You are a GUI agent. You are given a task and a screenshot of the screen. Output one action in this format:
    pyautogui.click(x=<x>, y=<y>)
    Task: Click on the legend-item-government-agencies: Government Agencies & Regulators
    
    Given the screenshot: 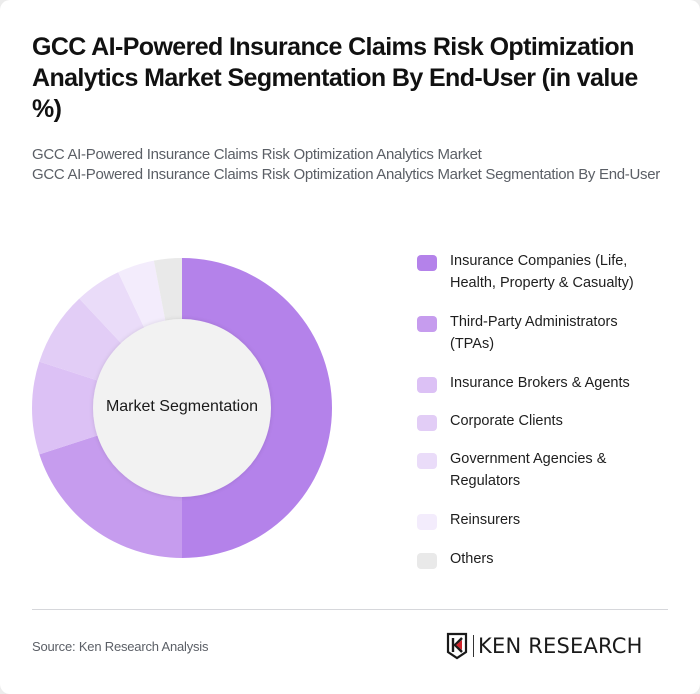 What is the action you would take?
    pyautogui.click(x=541, y=470)
    